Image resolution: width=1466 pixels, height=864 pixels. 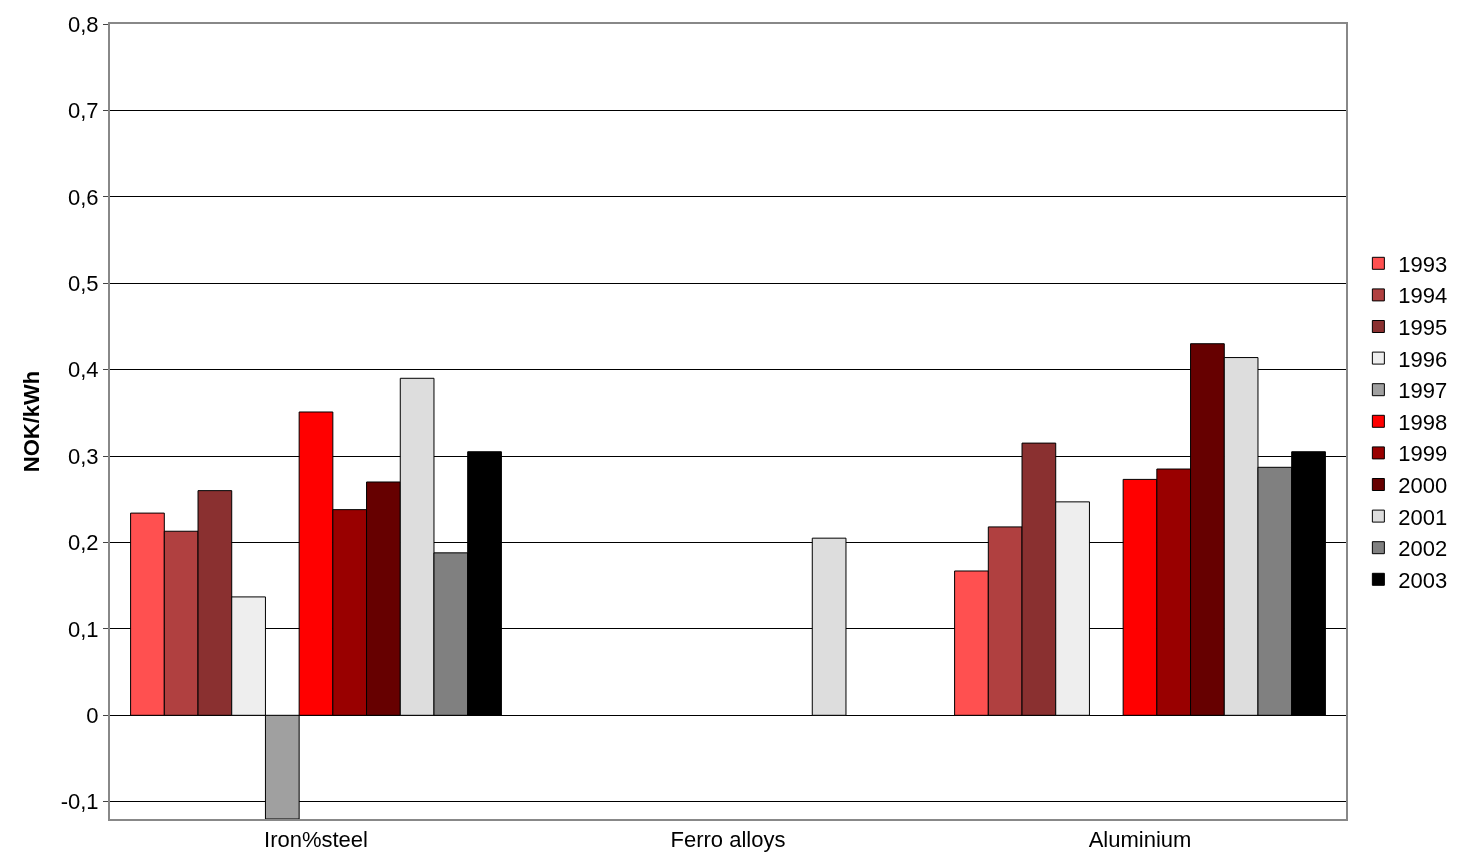 I want to click on y-tick-label: 0,4, so click(x=83, y=370).